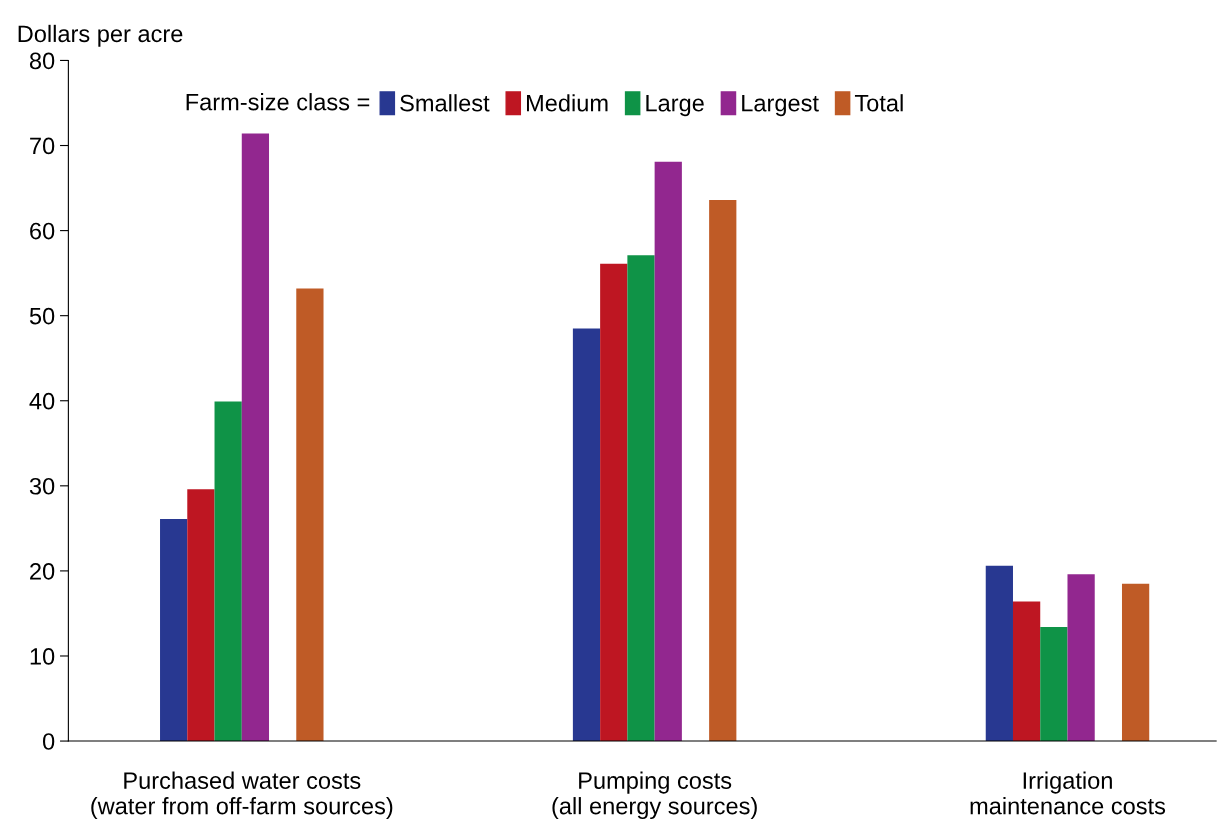 The height and width of the screenshot is (828, 1221). Describe the element at coordinates (242, 795) in the screenshot. I see `x-tick-label: Purchased water costs (water from off-farm sources)` at that location.